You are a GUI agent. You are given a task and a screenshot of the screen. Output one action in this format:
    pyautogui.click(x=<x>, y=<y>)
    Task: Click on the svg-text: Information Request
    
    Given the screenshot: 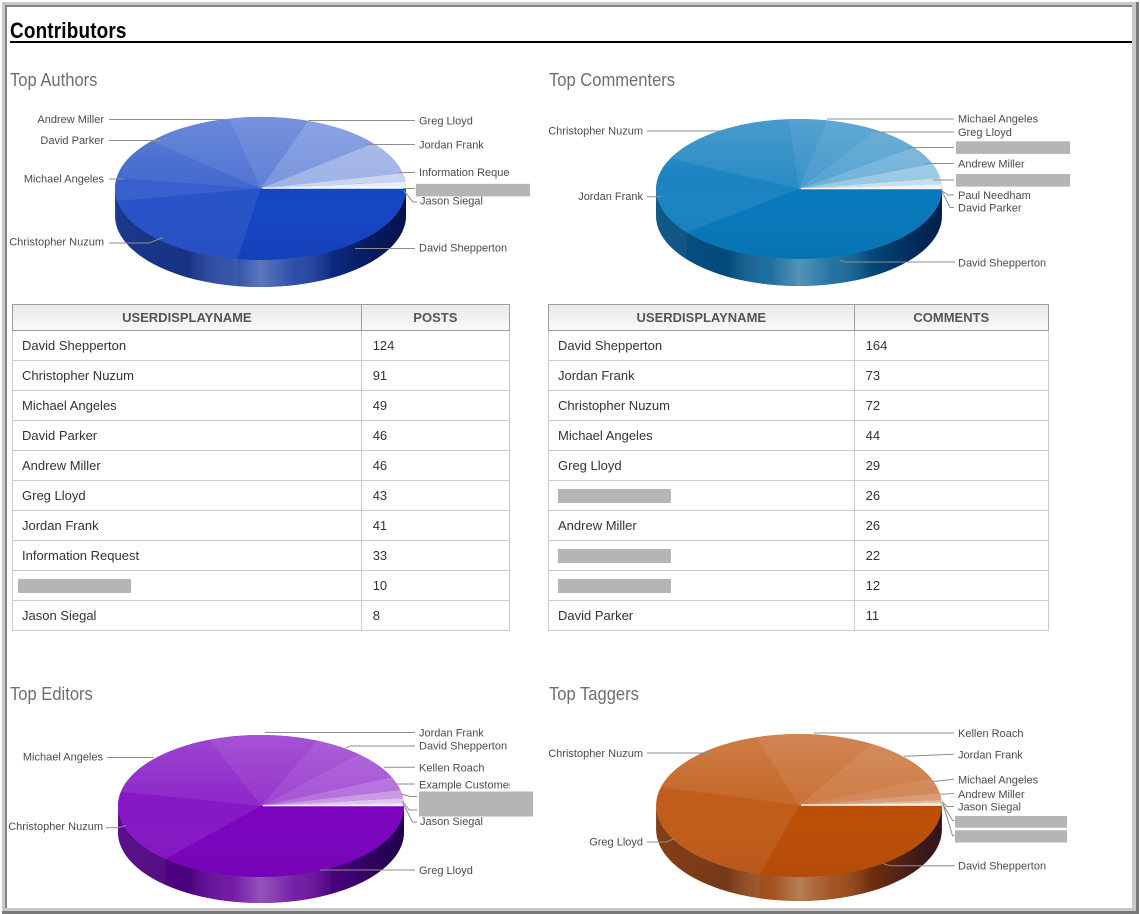 What is the action you would take?
    pyautogui.click(x=468, y=173)
    